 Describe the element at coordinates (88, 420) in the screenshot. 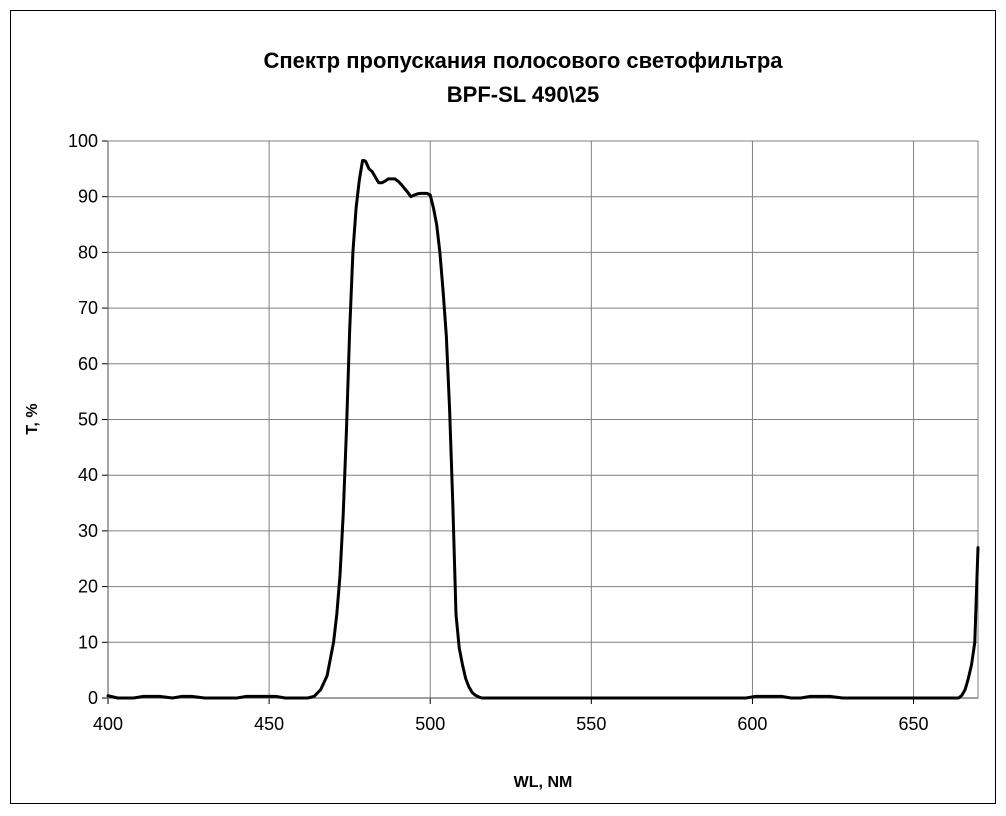

I see `y-tick-label: 50` at that location.